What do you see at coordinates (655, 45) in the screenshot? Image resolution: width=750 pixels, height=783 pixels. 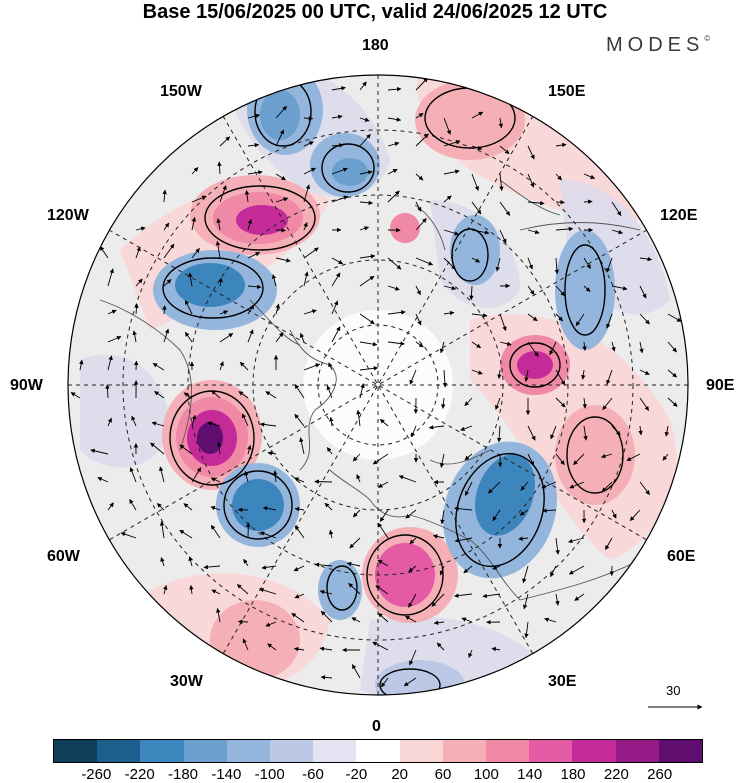 I see `brand-text: MODES` at bounding box center [655, 45].